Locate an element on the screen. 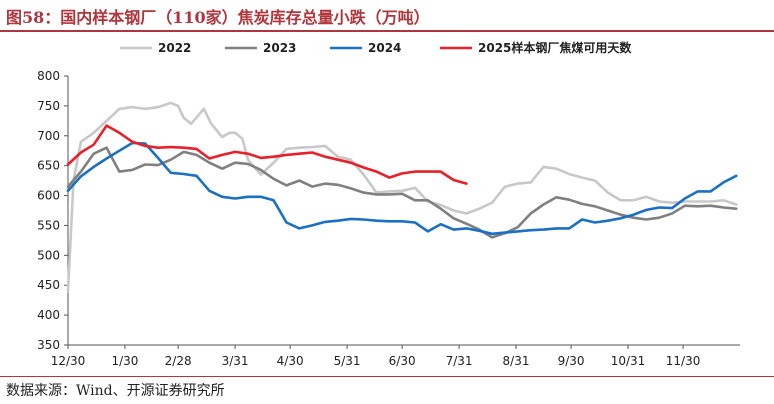 The height and width of the screenshot is (404, 774). y-tick-label: 650 is located at coordinates (48, 166).